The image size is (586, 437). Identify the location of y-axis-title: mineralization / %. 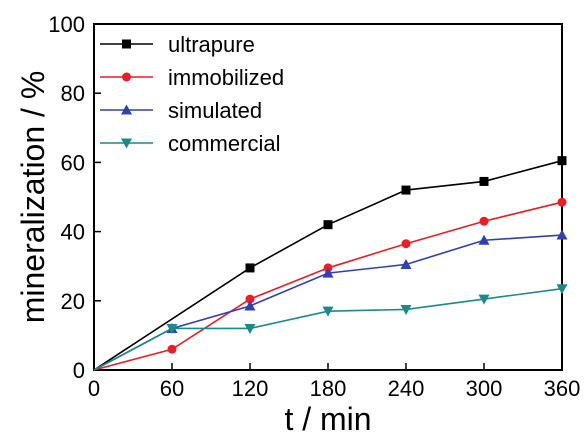
(33, 197).